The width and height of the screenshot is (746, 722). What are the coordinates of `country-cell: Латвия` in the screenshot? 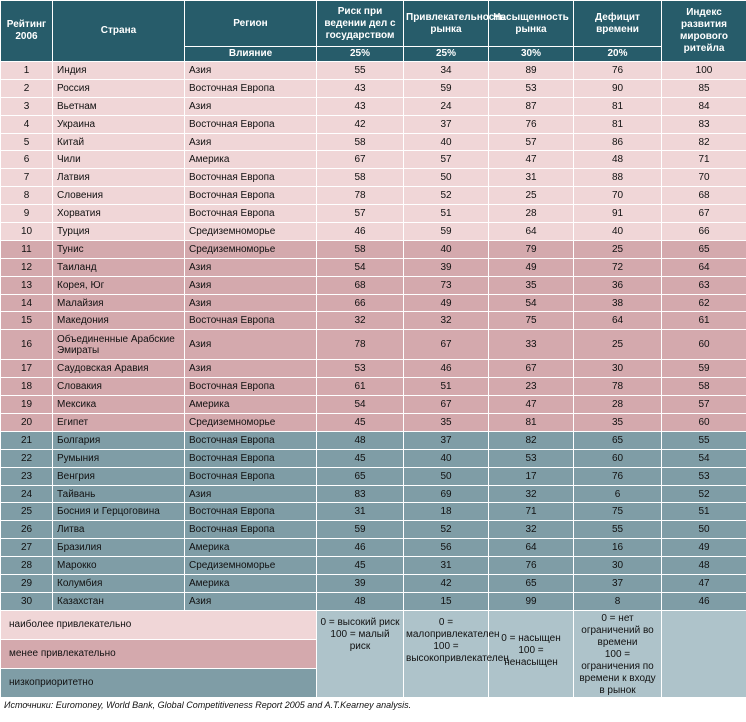 It's located at (118, 178).